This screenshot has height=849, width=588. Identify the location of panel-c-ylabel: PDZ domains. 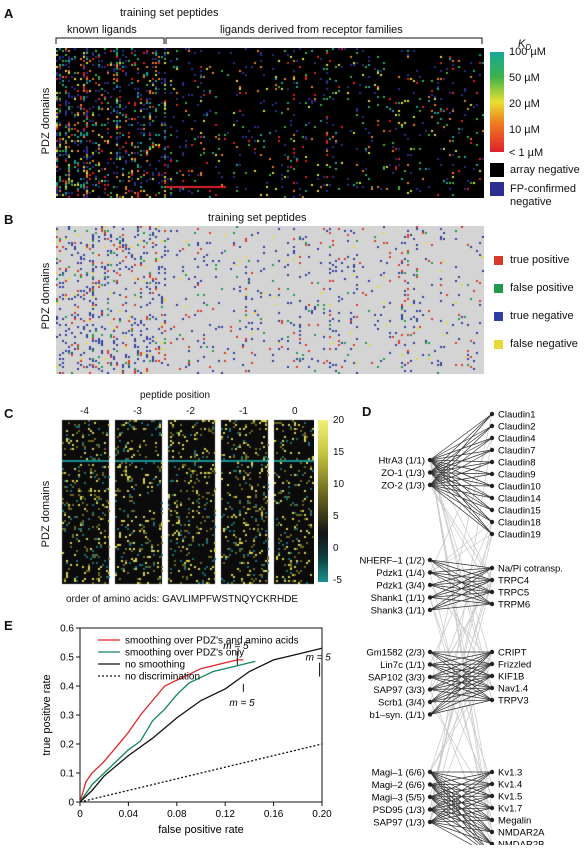
(46, 514).